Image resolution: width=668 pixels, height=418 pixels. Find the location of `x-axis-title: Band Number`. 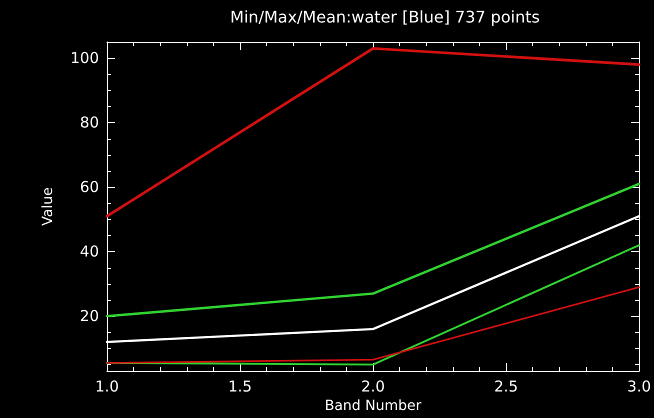

x-axis-title: Band Number is located at coordinates (373, 406).